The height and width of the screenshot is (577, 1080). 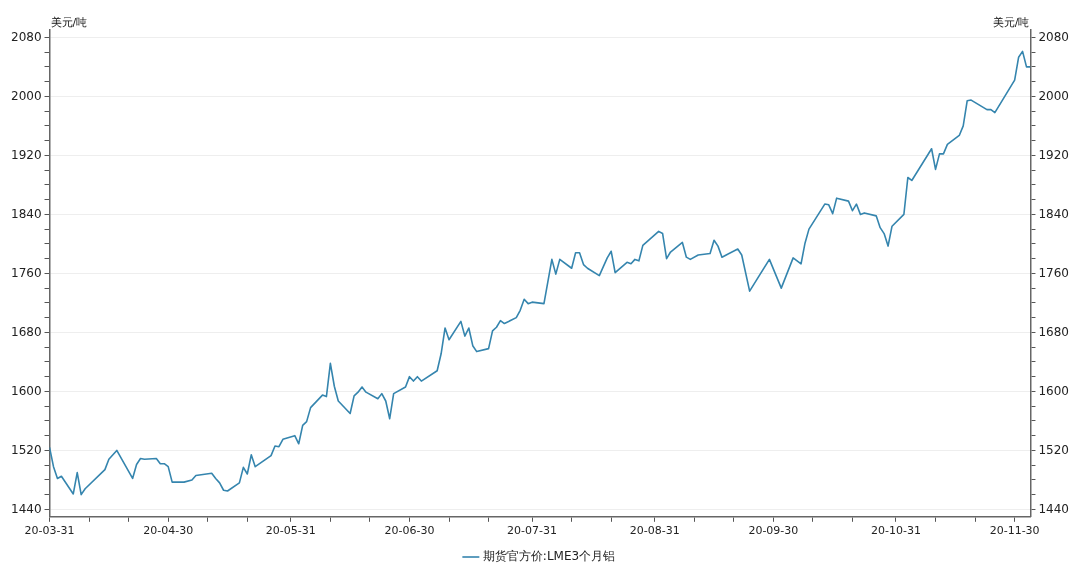 I want to click on x-tick-label: 20-04-30, so click(x=168, y=531).